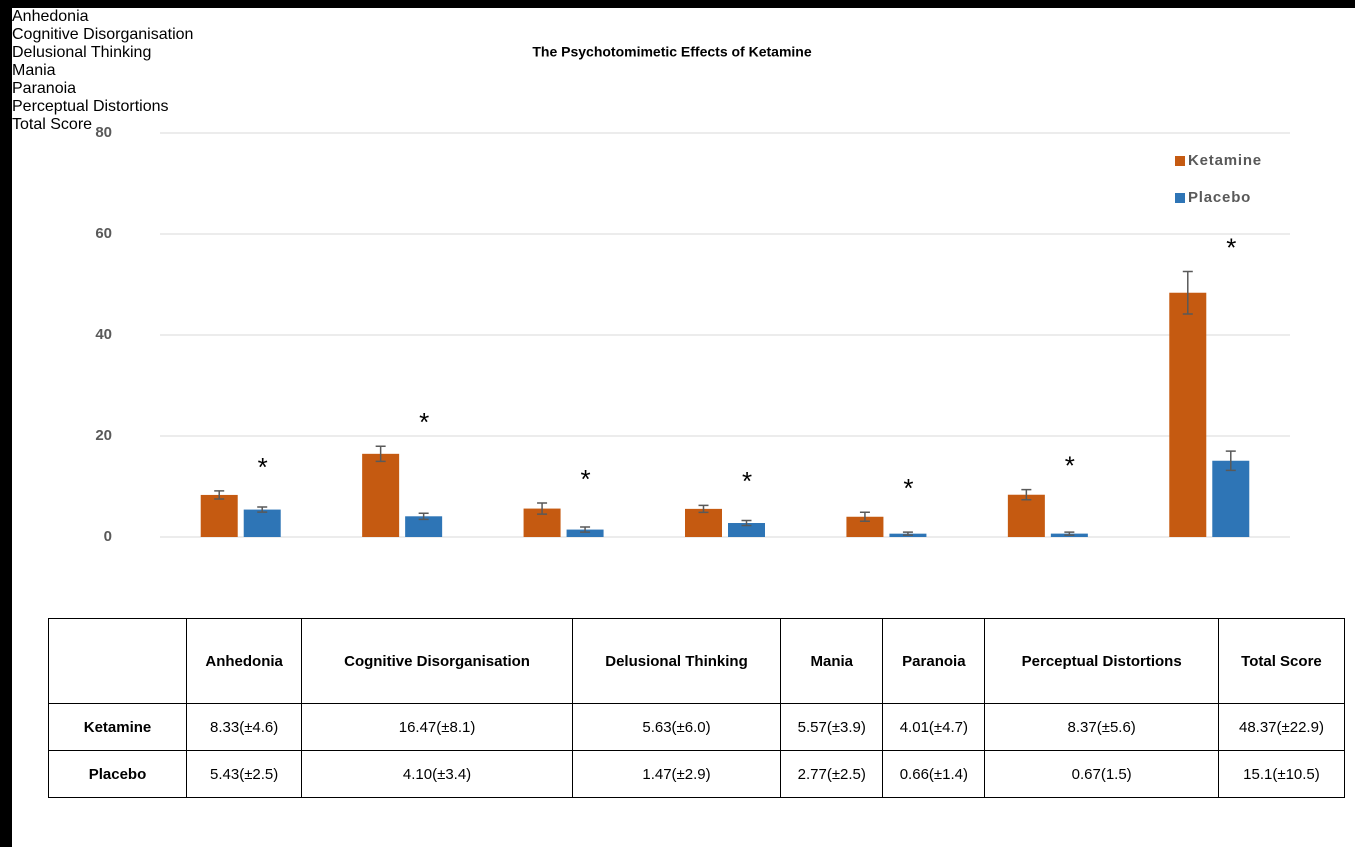 The width and height of the screenshot is (1355, 847). Describe the element at coordinates (1281, 774) in the screenshot. I see `table-cell: 15.1(±10.5)` at that location.